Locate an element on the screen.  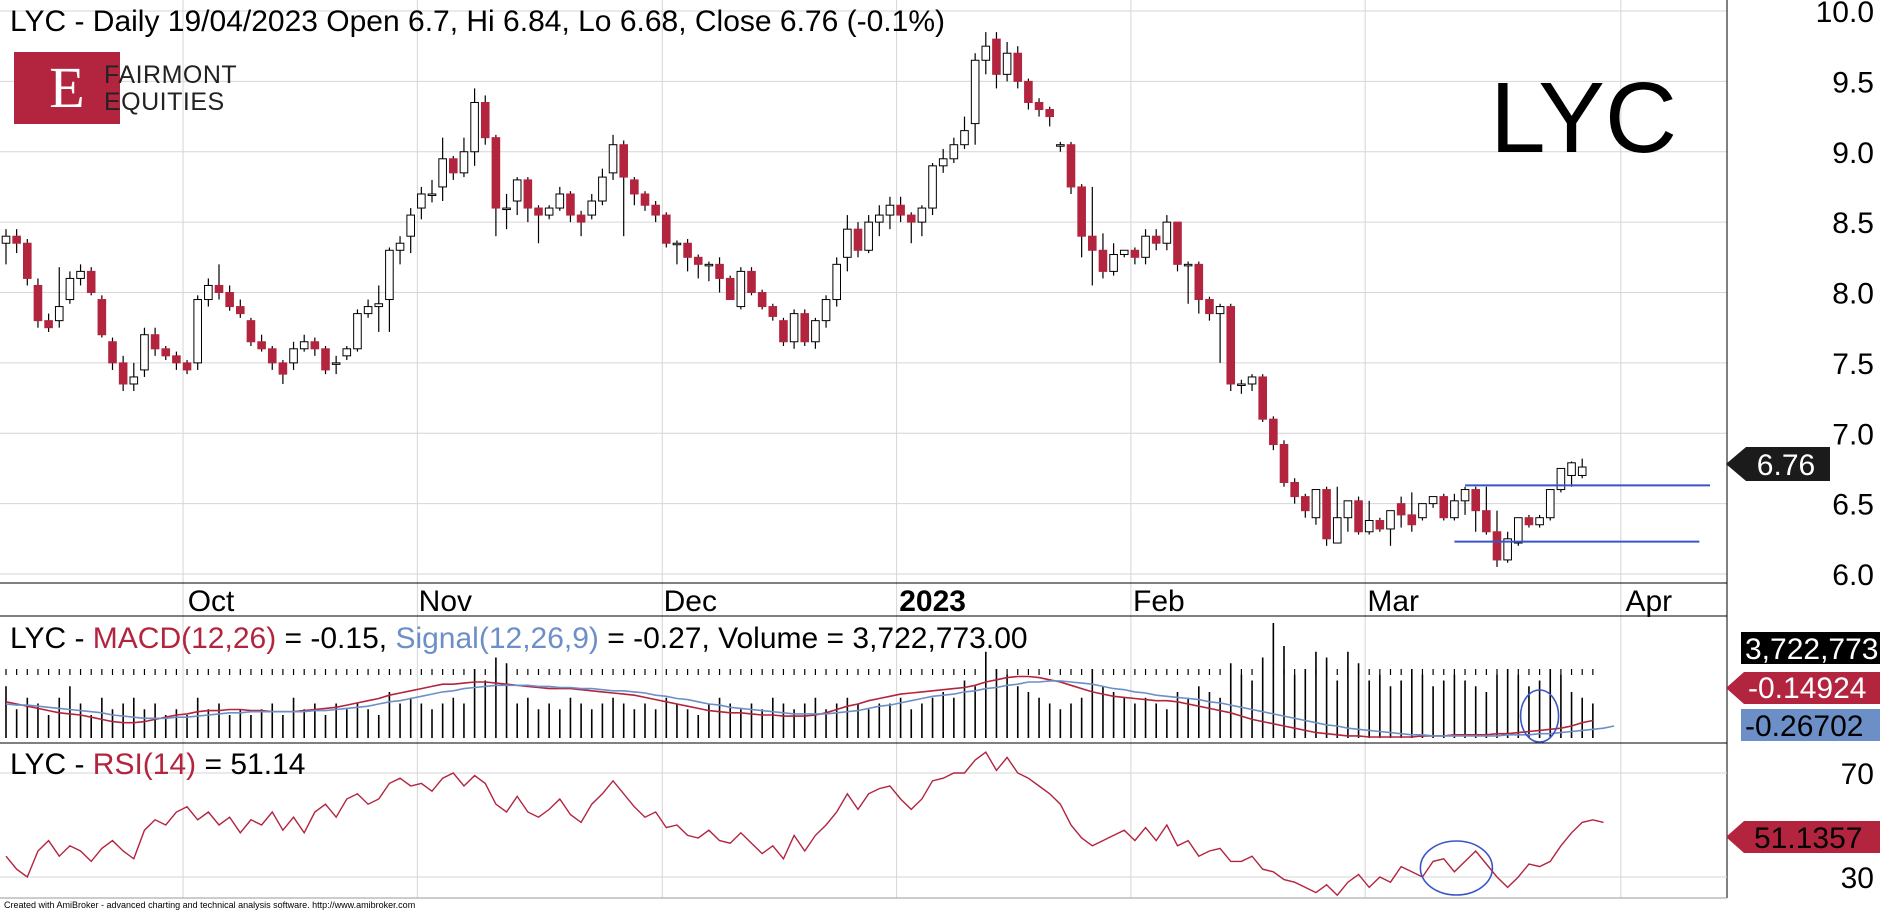
macd-value-badge is located at coordinates (1803, 688).